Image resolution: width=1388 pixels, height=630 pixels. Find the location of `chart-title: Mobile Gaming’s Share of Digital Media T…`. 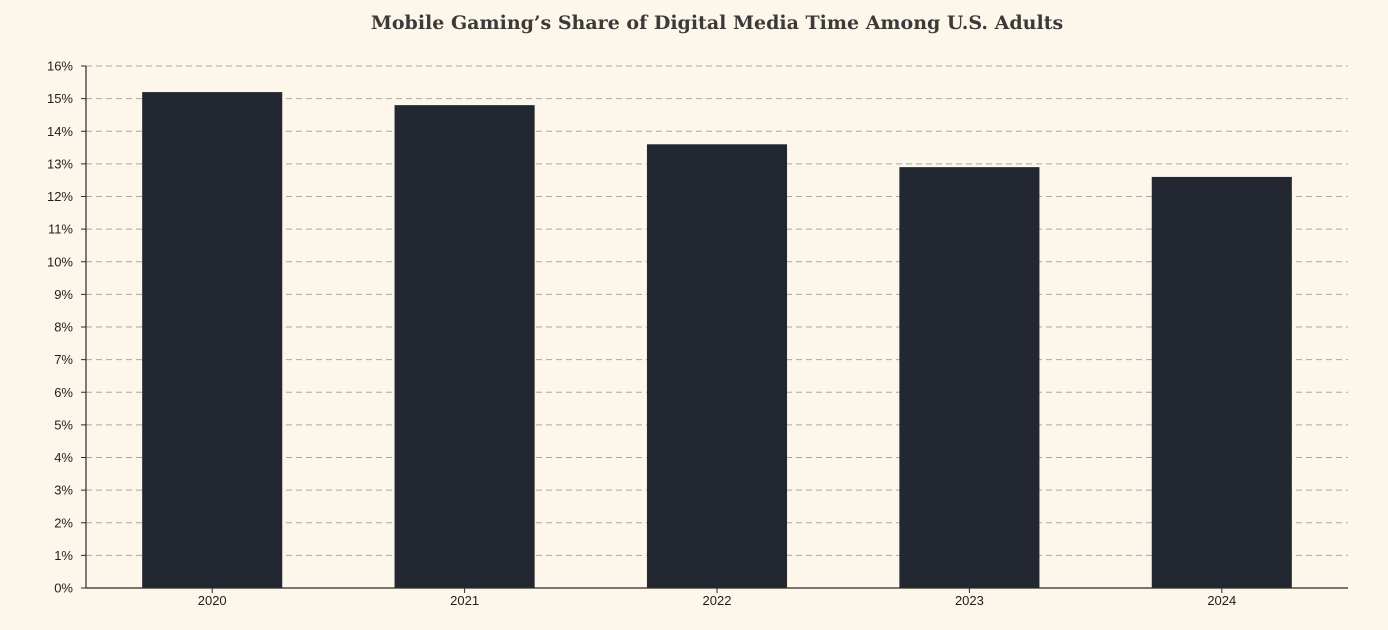

chart-title: Mobile Gaming’s Share of Digital Media T… is located at coordinates (717, 23).